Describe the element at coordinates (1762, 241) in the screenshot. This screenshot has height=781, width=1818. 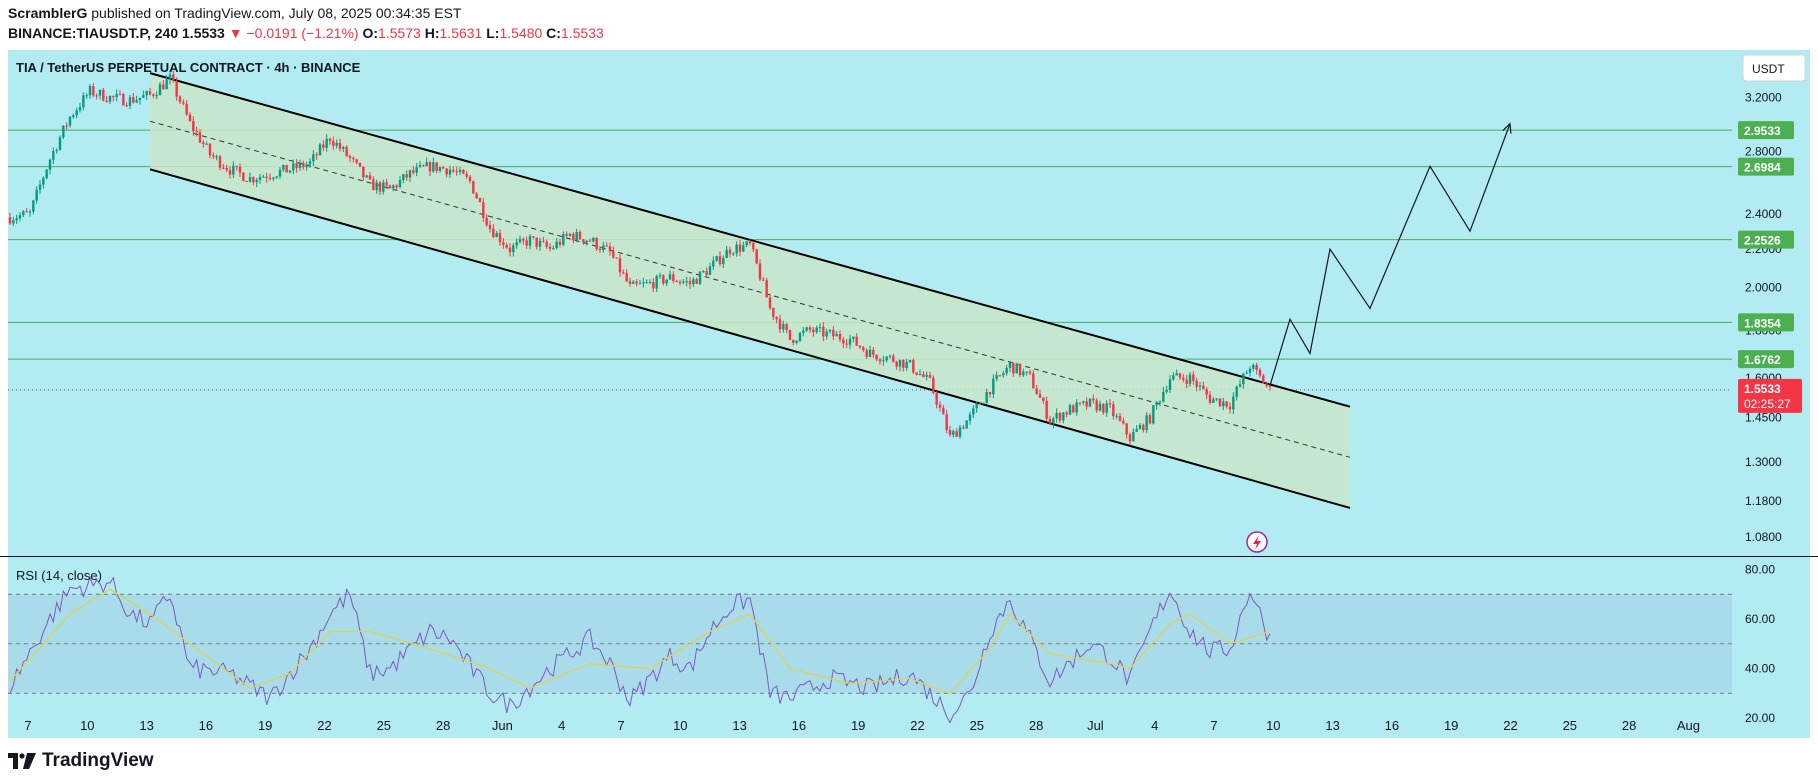
I see `level-price-label: 2.2526` at that location.